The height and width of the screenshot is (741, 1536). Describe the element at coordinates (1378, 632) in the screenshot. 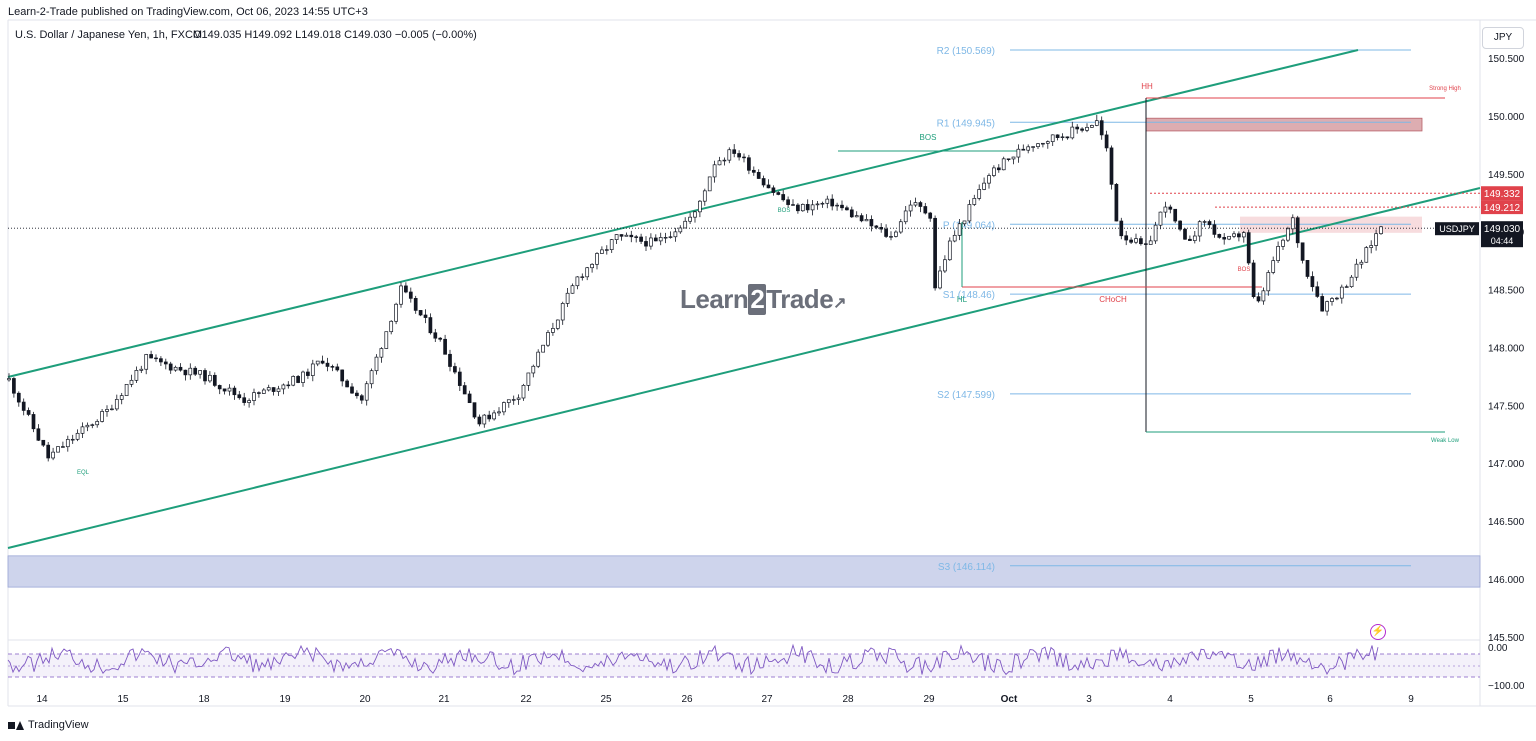

I see `lightning-icon: ⚡` at that location.